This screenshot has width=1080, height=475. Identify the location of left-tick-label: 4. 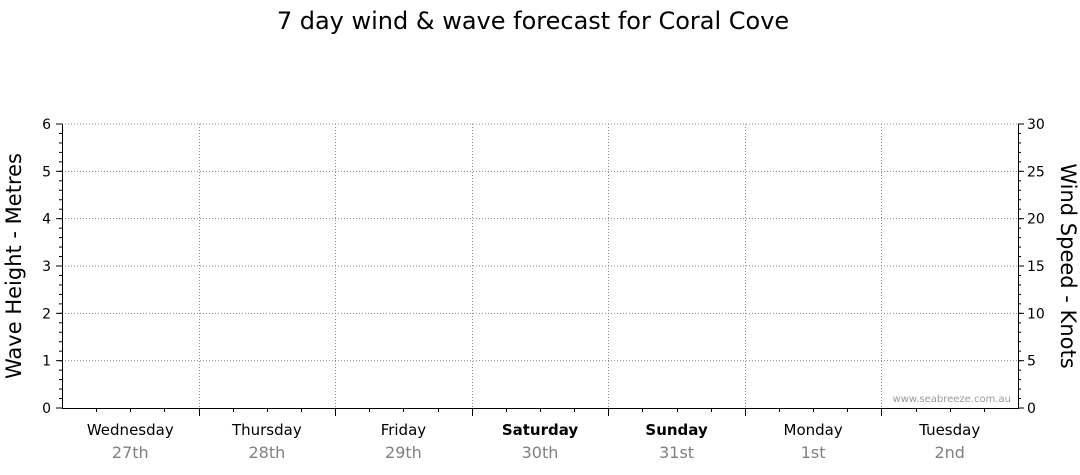
(46, 220).